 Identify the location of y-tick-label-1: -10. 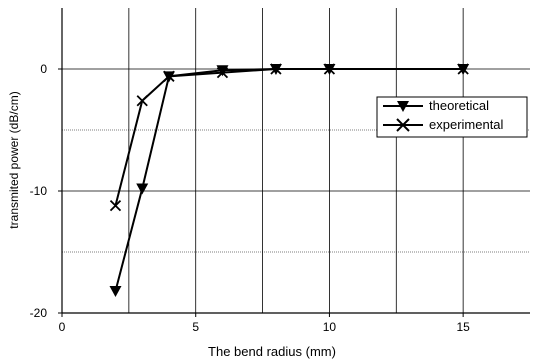
(39, 191).